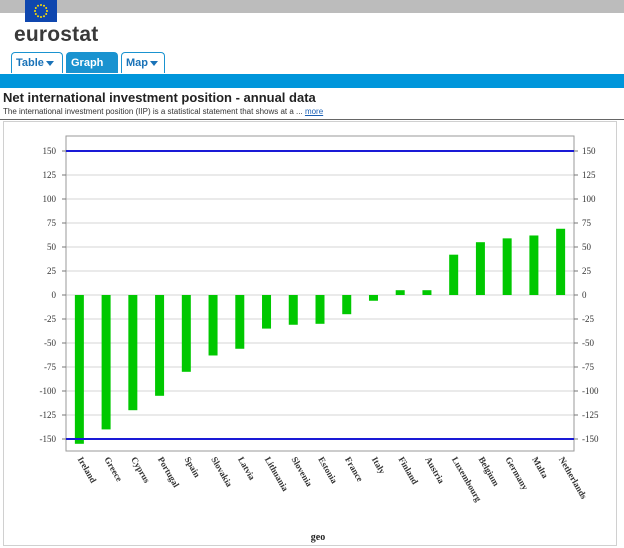  Describe the element at coordinates (588, 343) in the screenshot. I see `y-tick-label-right: -50` at that location.